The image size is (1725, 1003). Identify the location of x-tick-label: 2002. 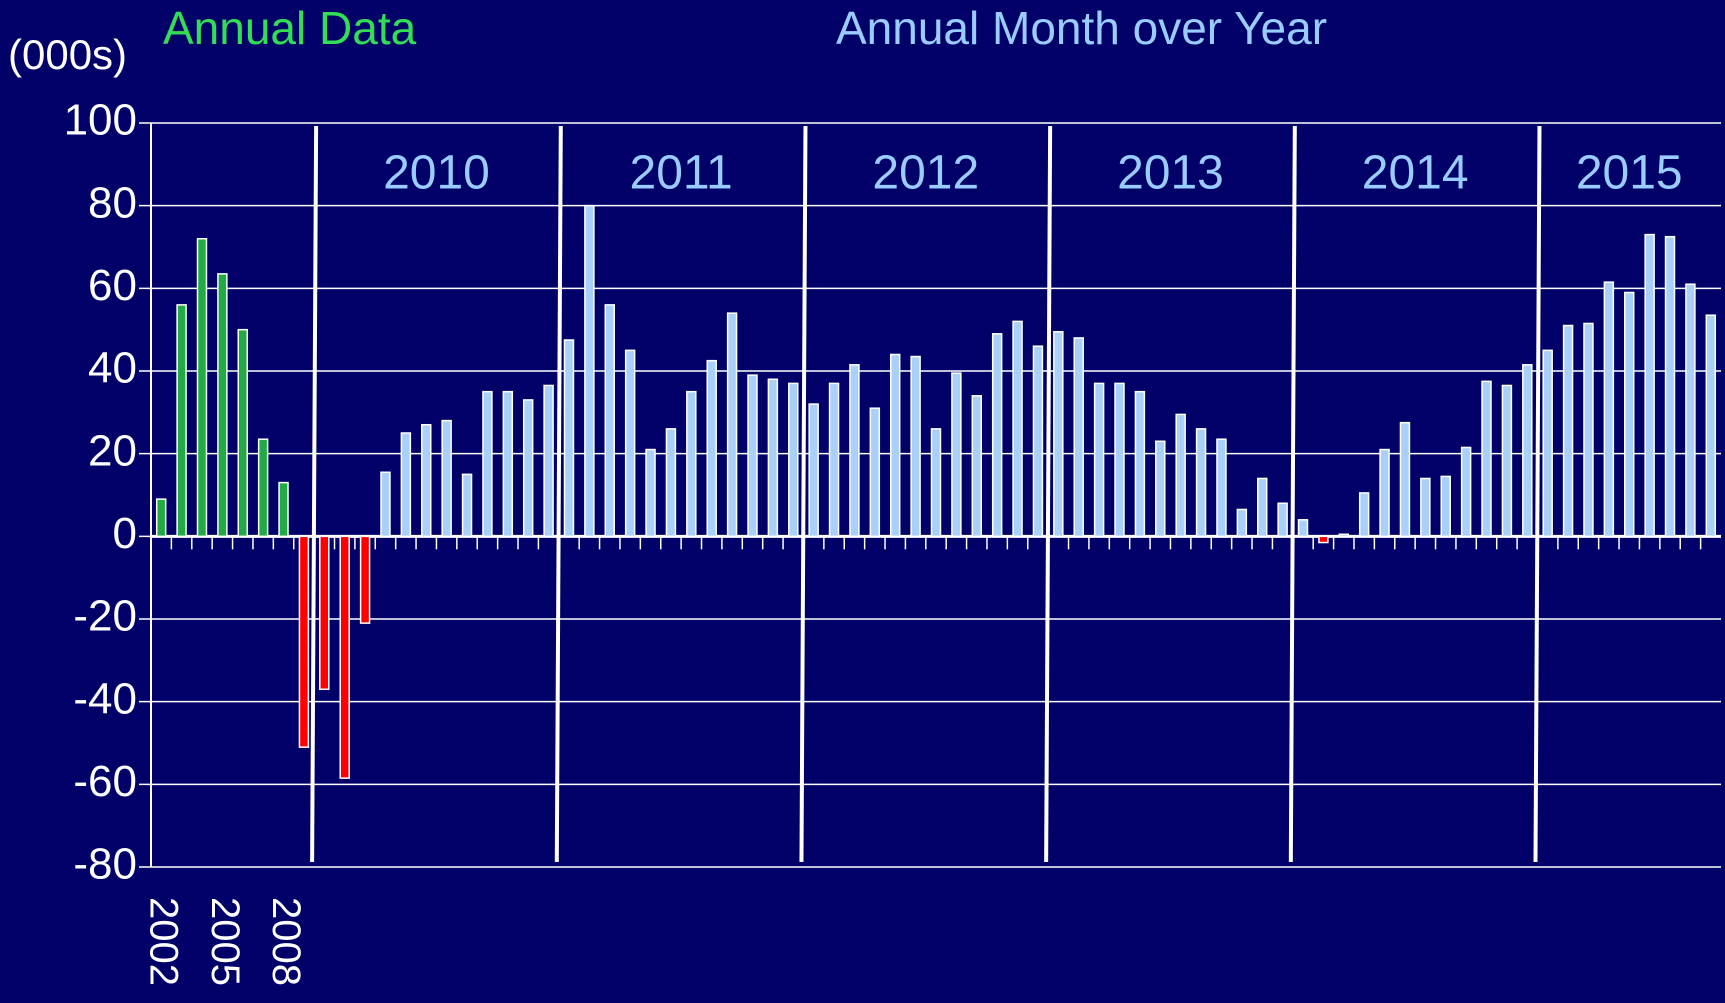
(164, 941).